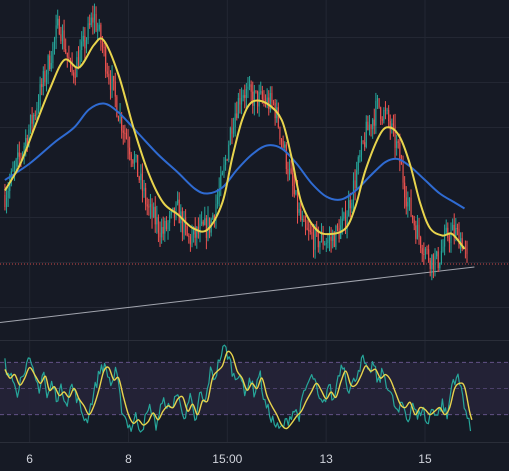  Describe the element at coordinates (425, 459) in the screenshot. I see `time-tick-label: 15` at that location.